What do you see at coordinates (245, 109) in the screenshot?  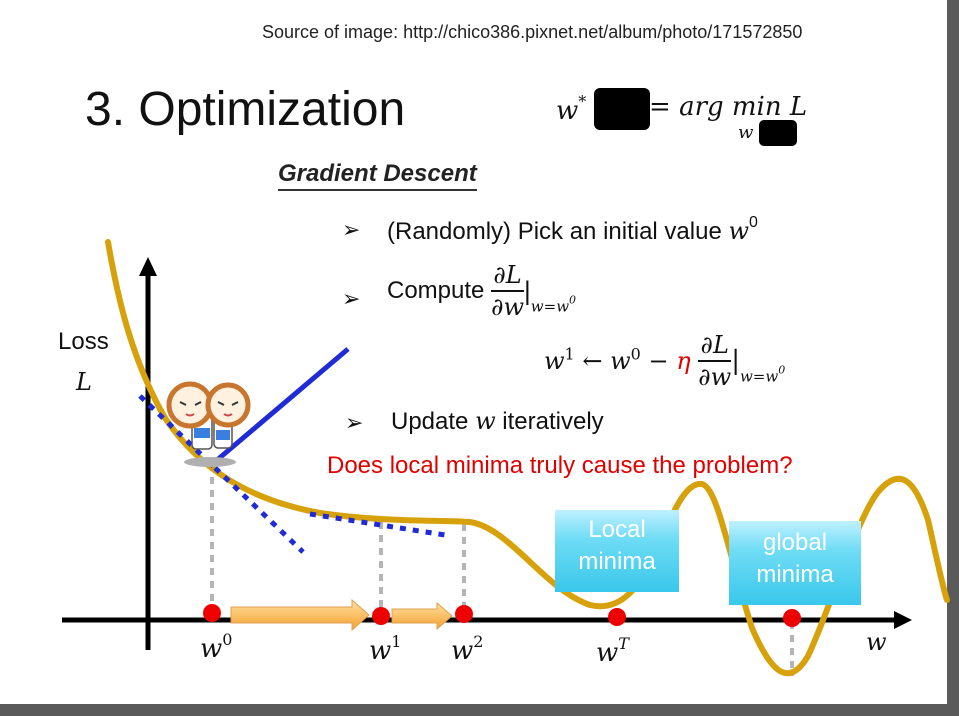 I see `slide-title: 3. Optimization` at bounding box center [245, 109].